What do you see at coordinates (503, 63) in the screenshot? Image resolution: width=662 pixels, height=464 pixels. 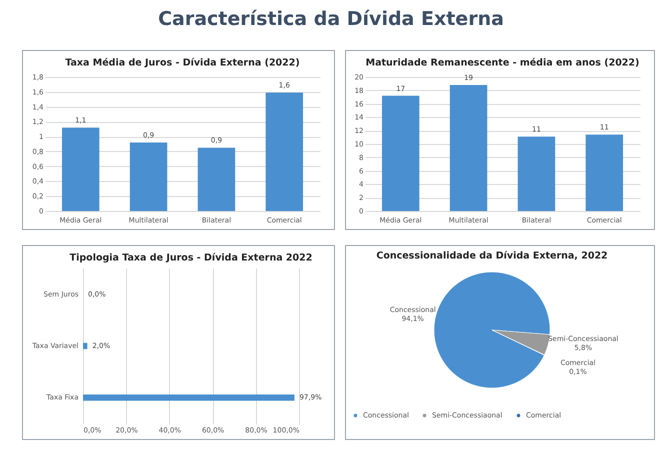 I see `chart-title: Maturidade Remanescente - média em anos (2022)` at bounding box center [503, 63].